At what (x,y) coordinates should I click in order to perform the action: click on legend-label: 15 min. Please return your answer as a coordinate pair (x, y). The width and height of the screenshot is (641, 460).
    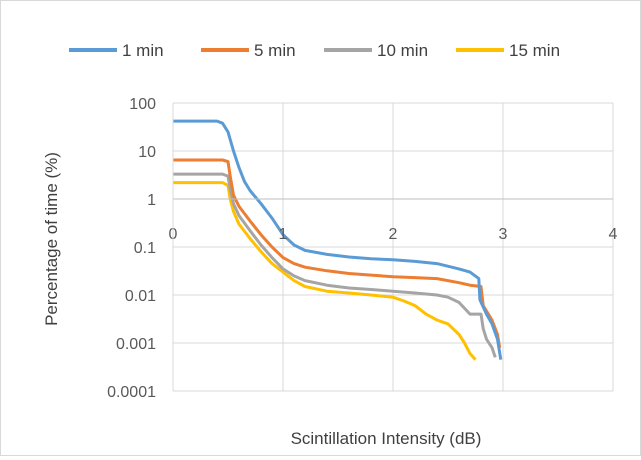
    Looking at the image, I should click on (534, 50).